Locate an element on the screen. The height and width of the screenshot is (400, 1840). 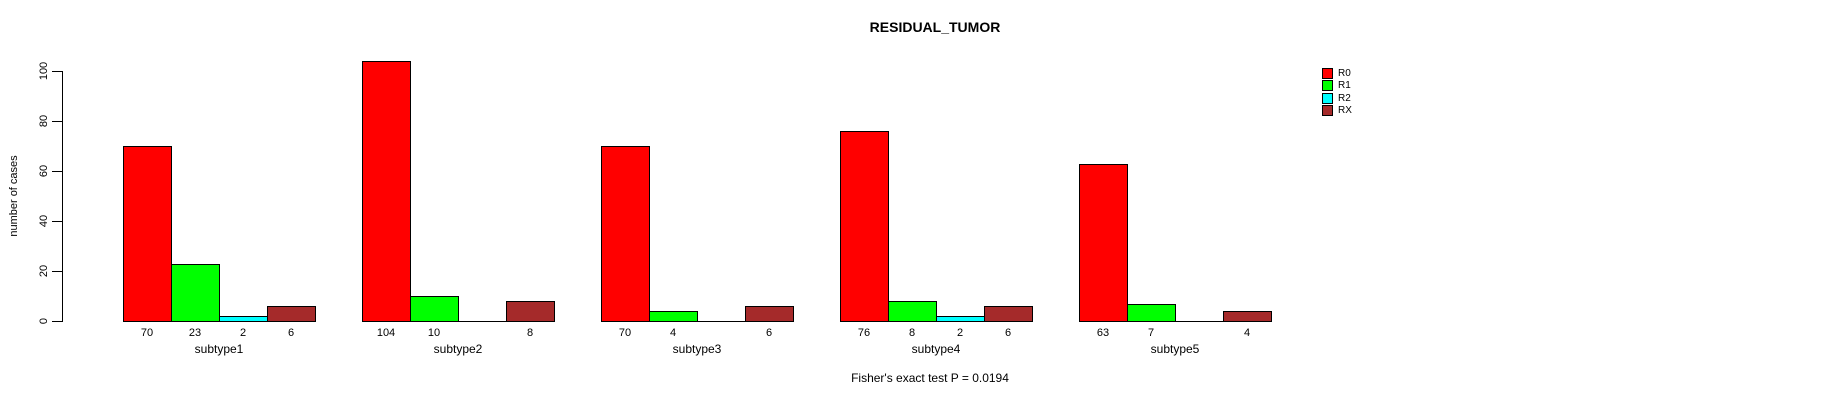
bar-value-label: 7 is located at coordinates (1151, 333).